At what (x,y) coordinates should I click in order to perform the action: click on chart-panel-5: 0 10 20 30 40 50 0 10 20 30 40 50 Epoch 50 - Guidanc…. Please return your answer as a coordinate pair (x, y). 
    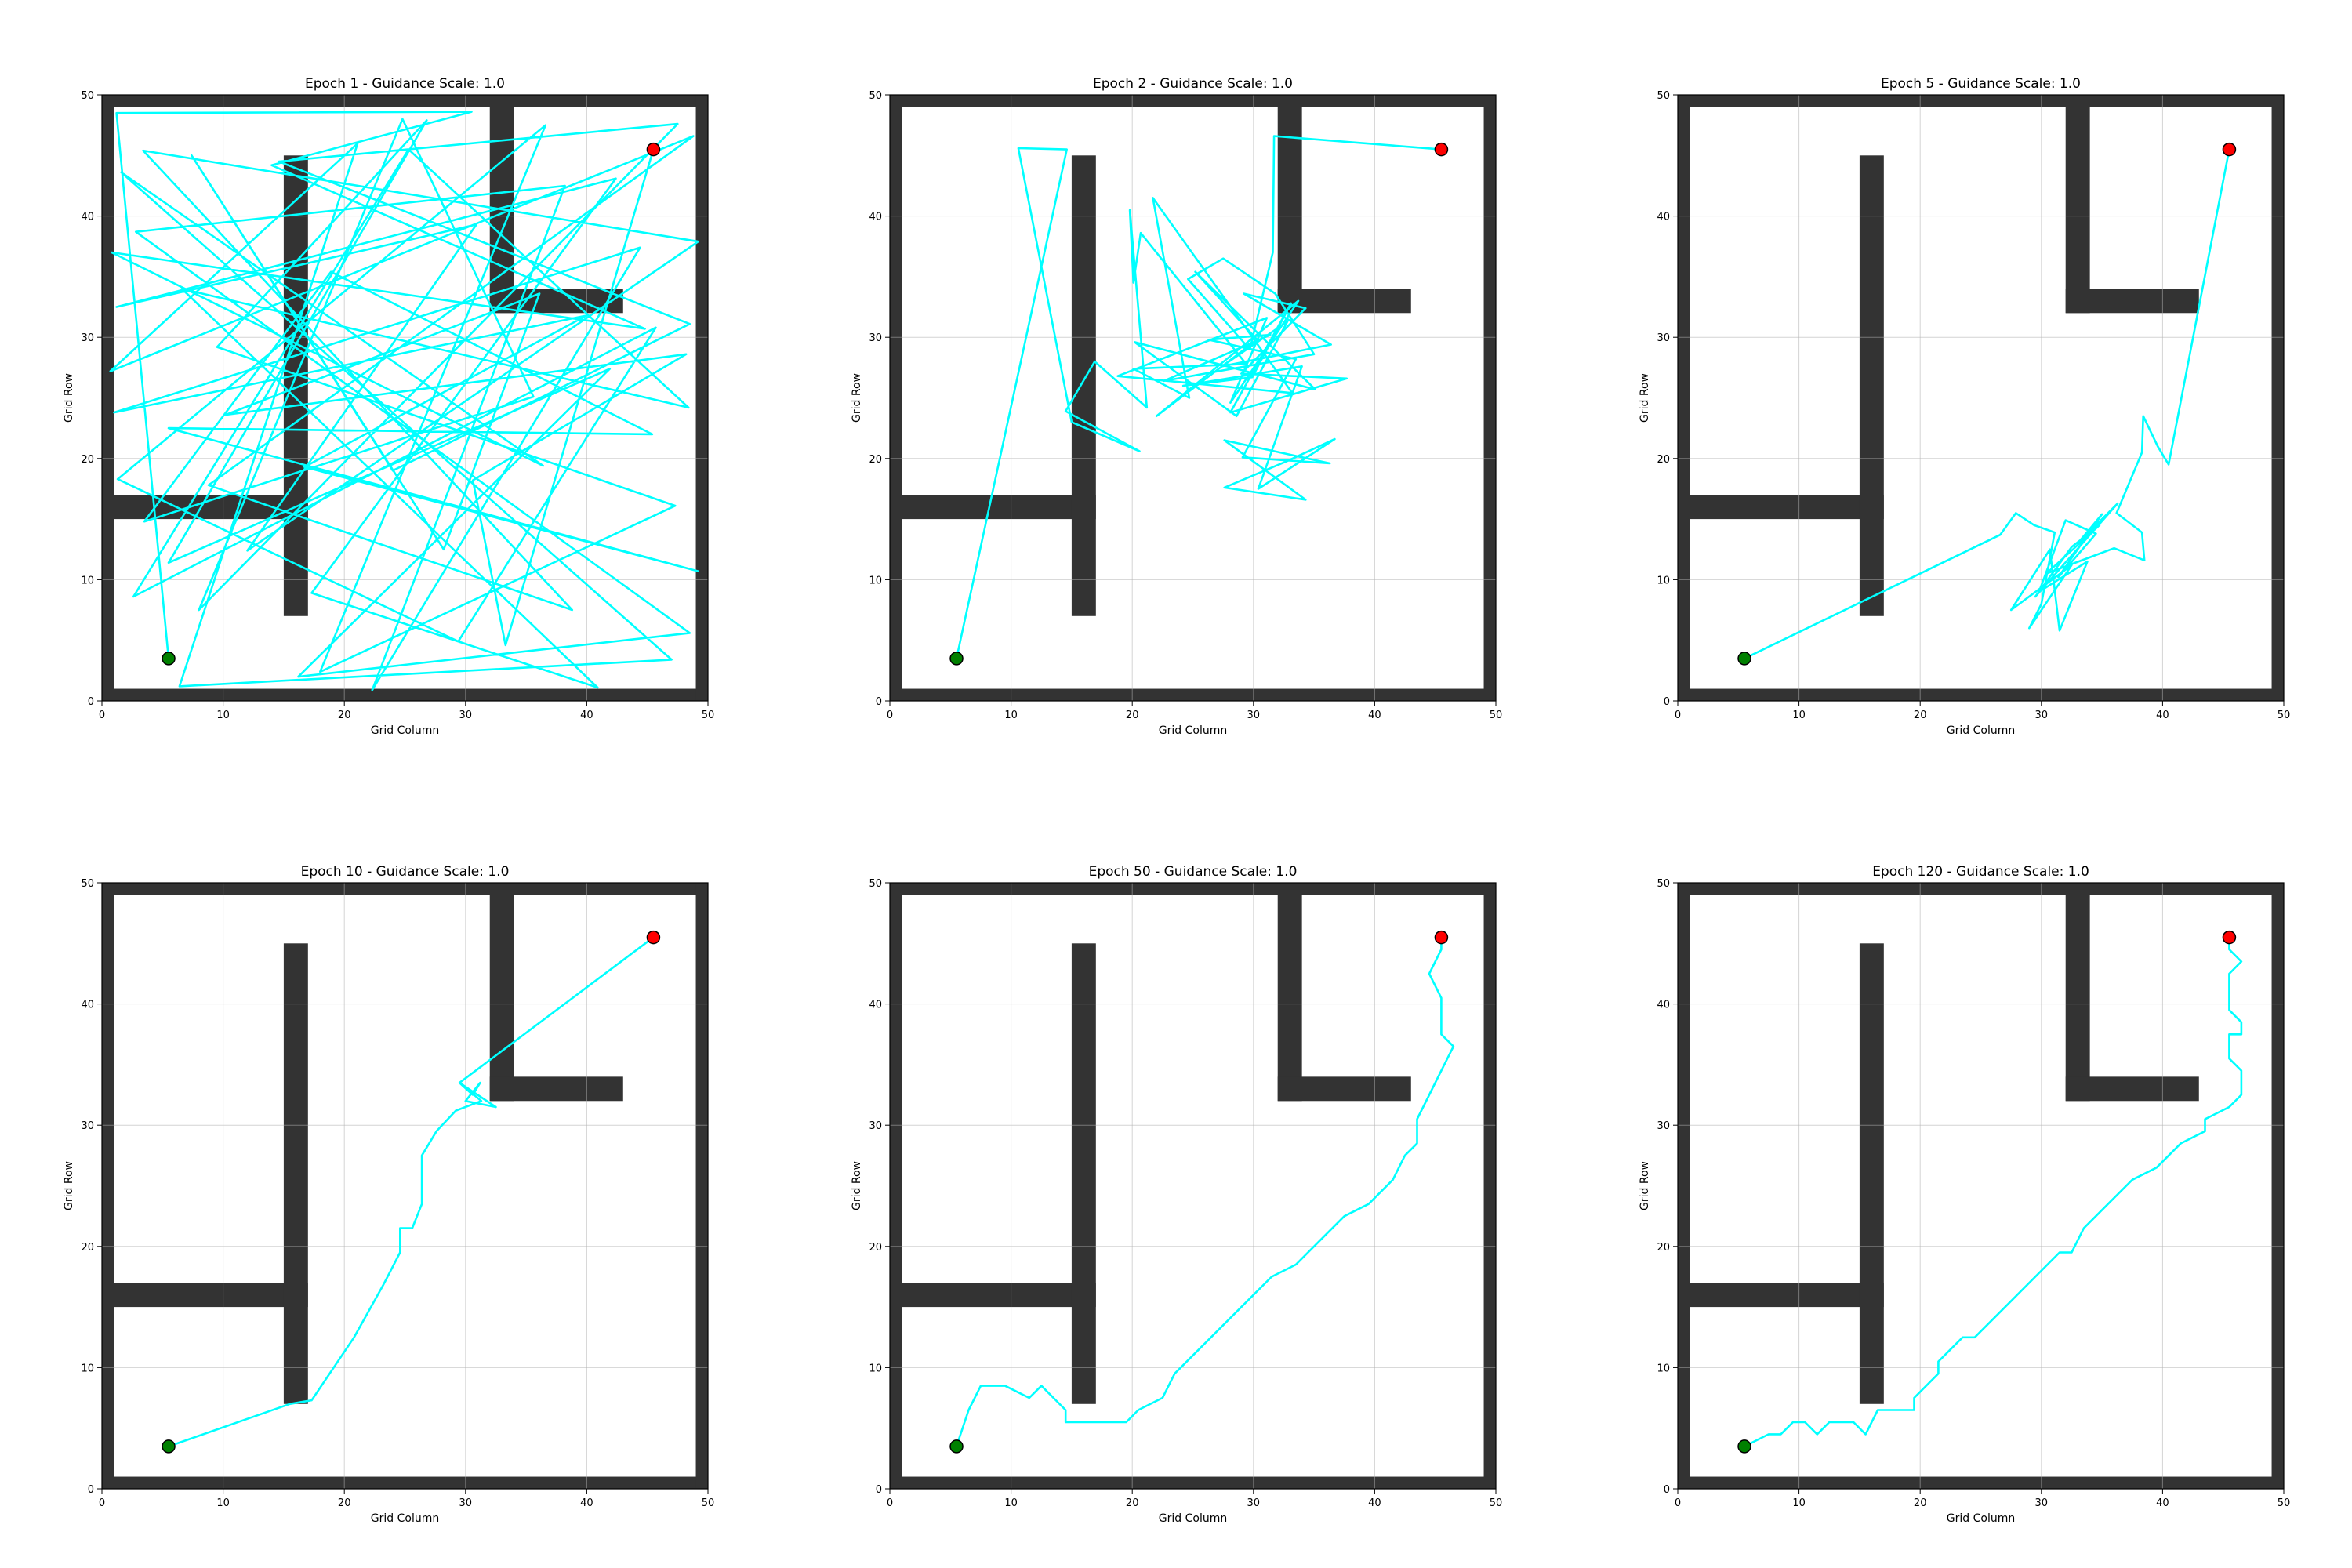
    Looking at the image, I should click on (1176, 1194).